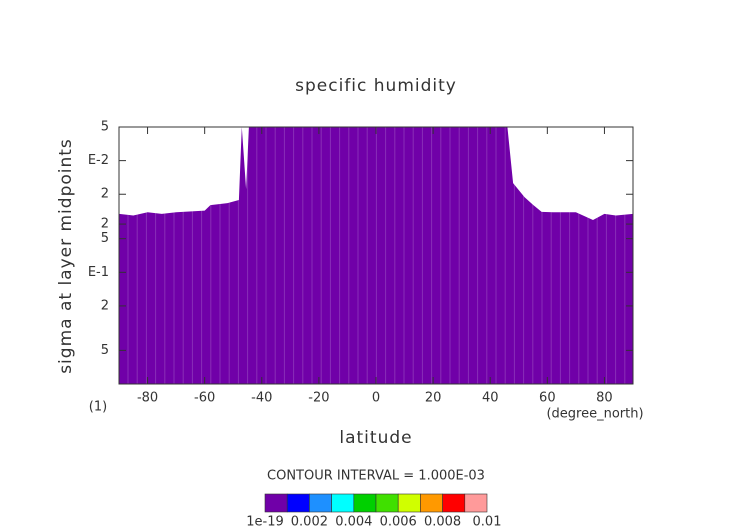  I want to click on colorbar-tick-label: 0.008, so click(442, 522).